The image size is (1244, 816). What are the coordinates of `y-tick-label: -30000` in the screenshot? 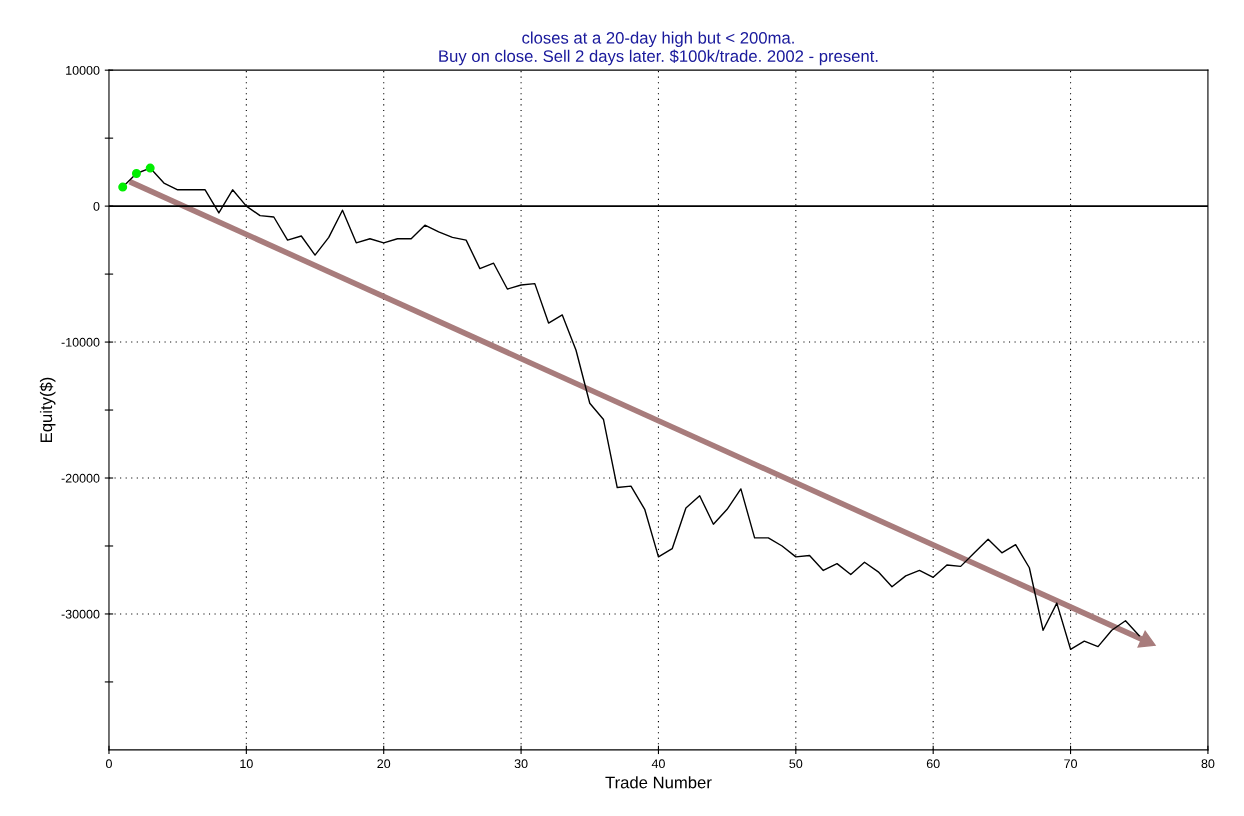 It's located at (80, 614).